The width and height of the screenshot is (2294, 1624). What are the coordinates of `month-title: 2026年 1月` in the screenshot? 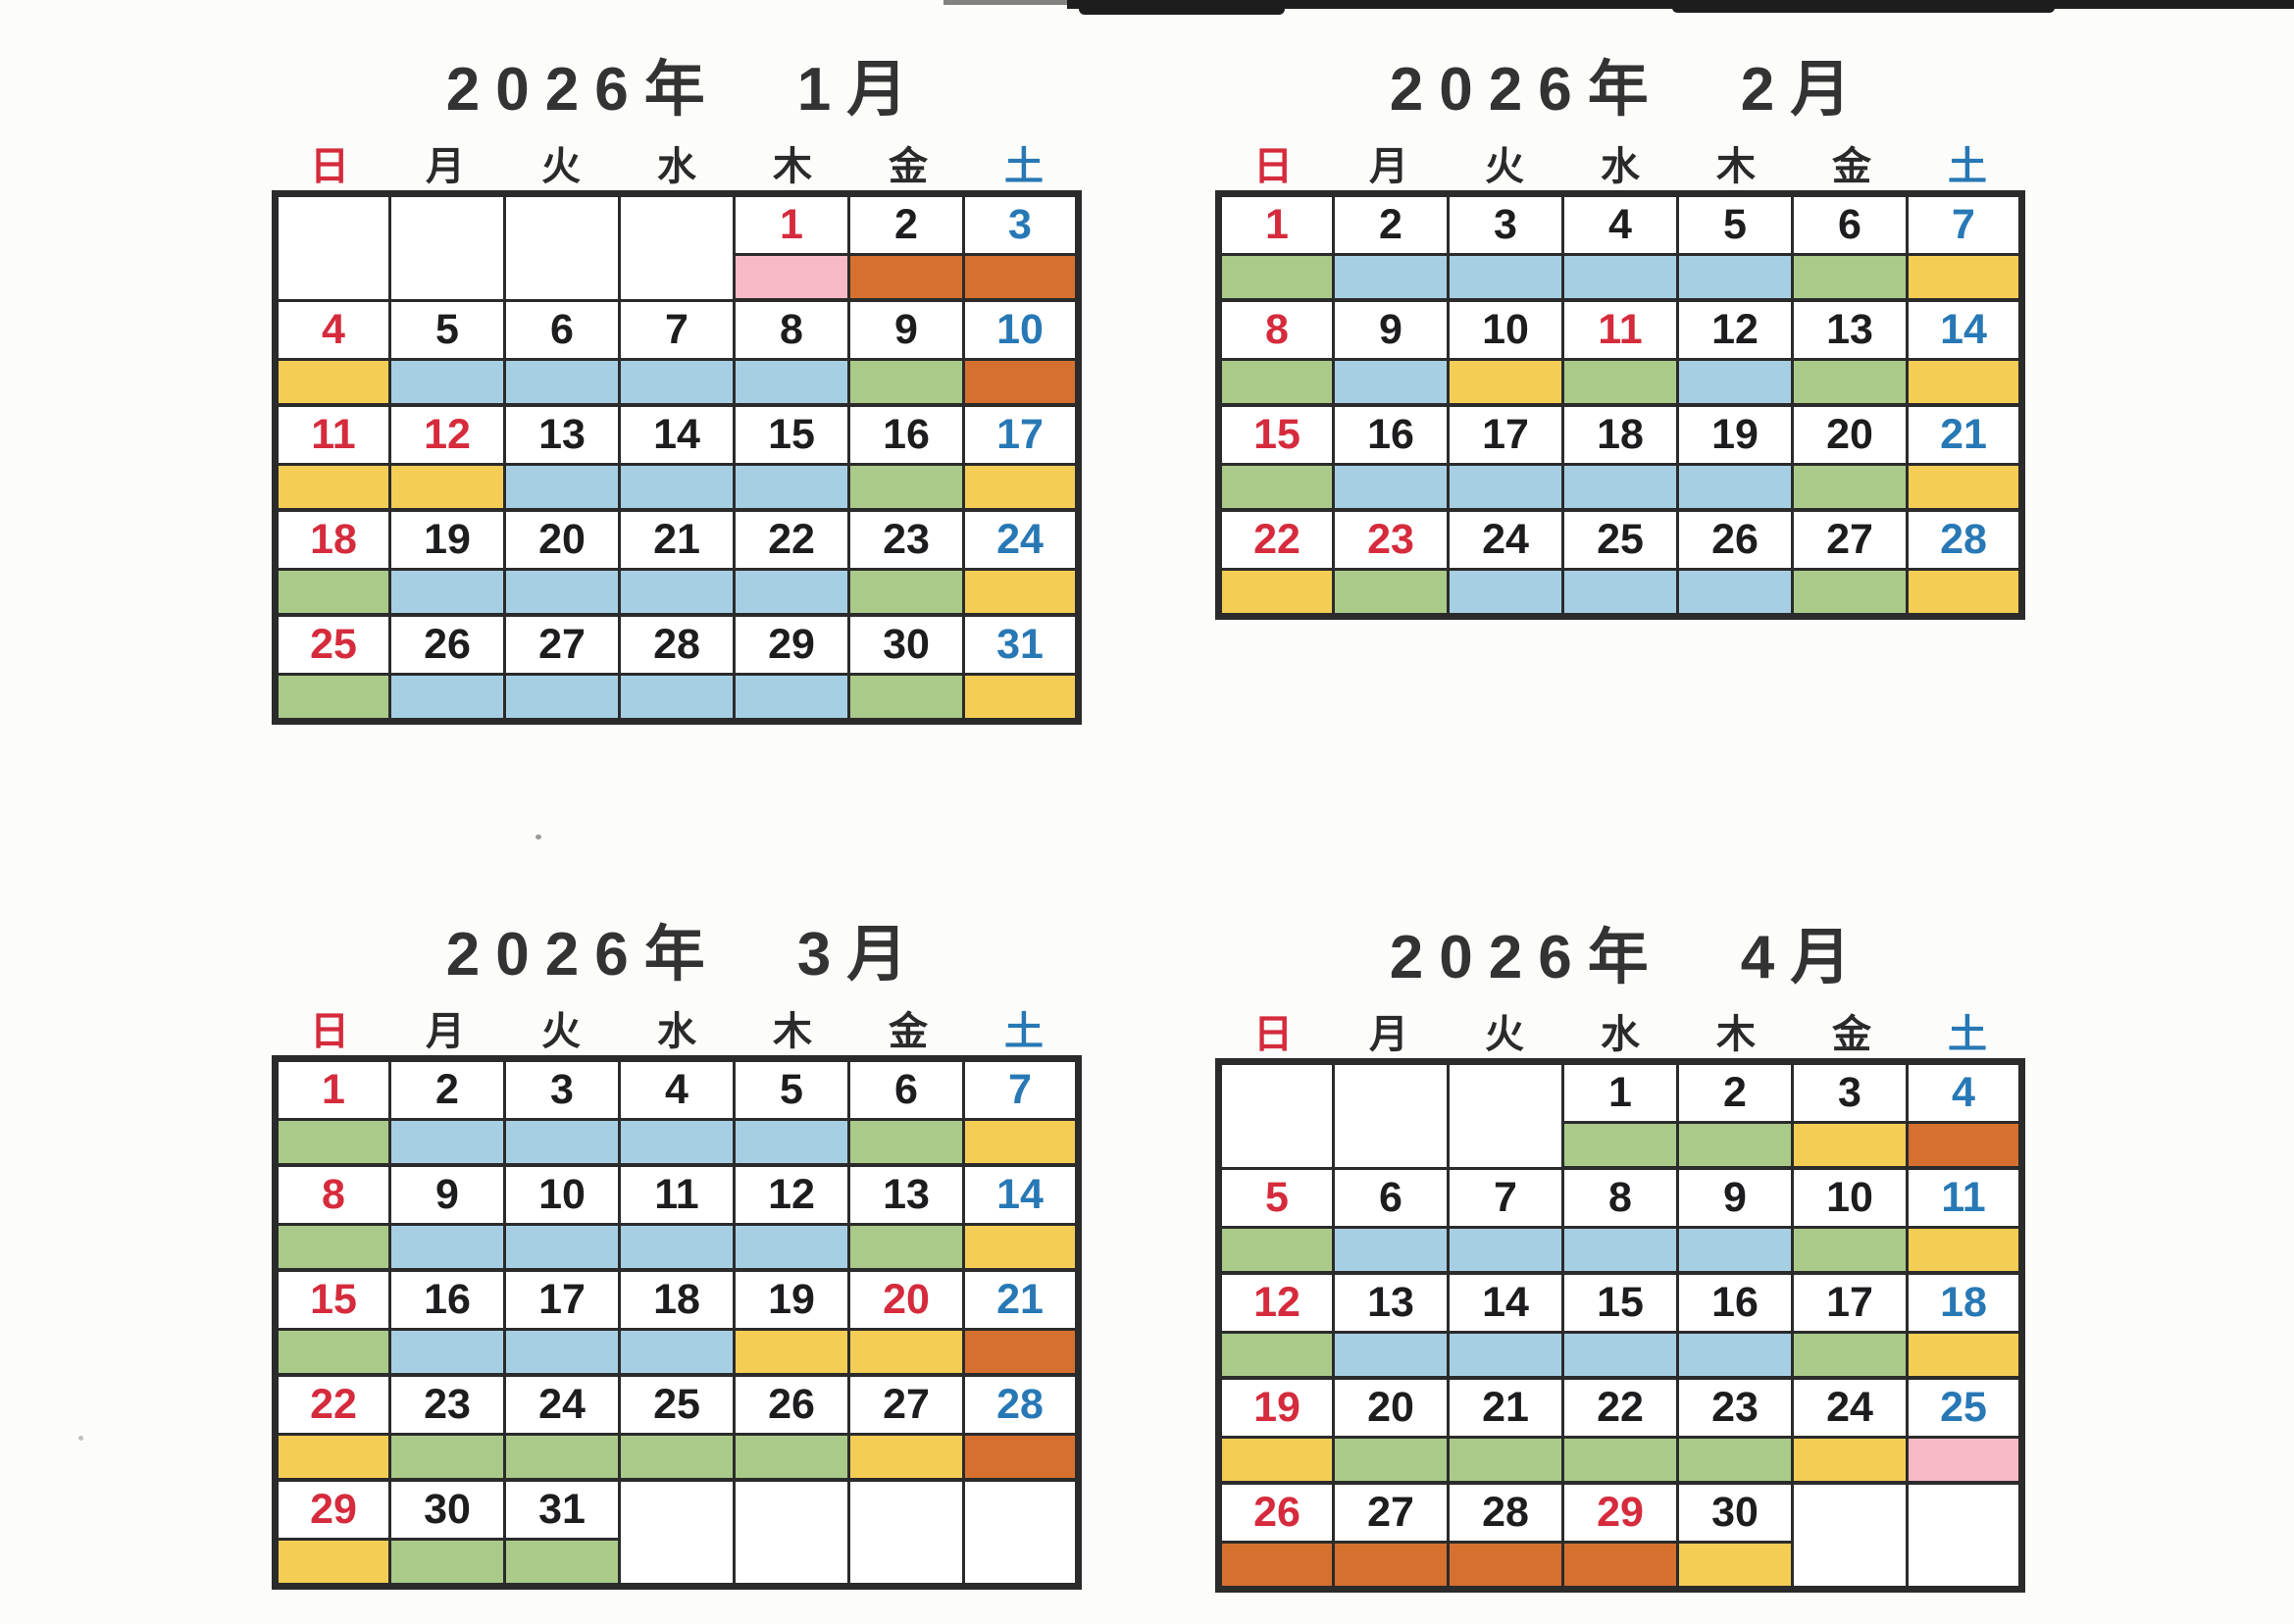 It's located at (684, 90).